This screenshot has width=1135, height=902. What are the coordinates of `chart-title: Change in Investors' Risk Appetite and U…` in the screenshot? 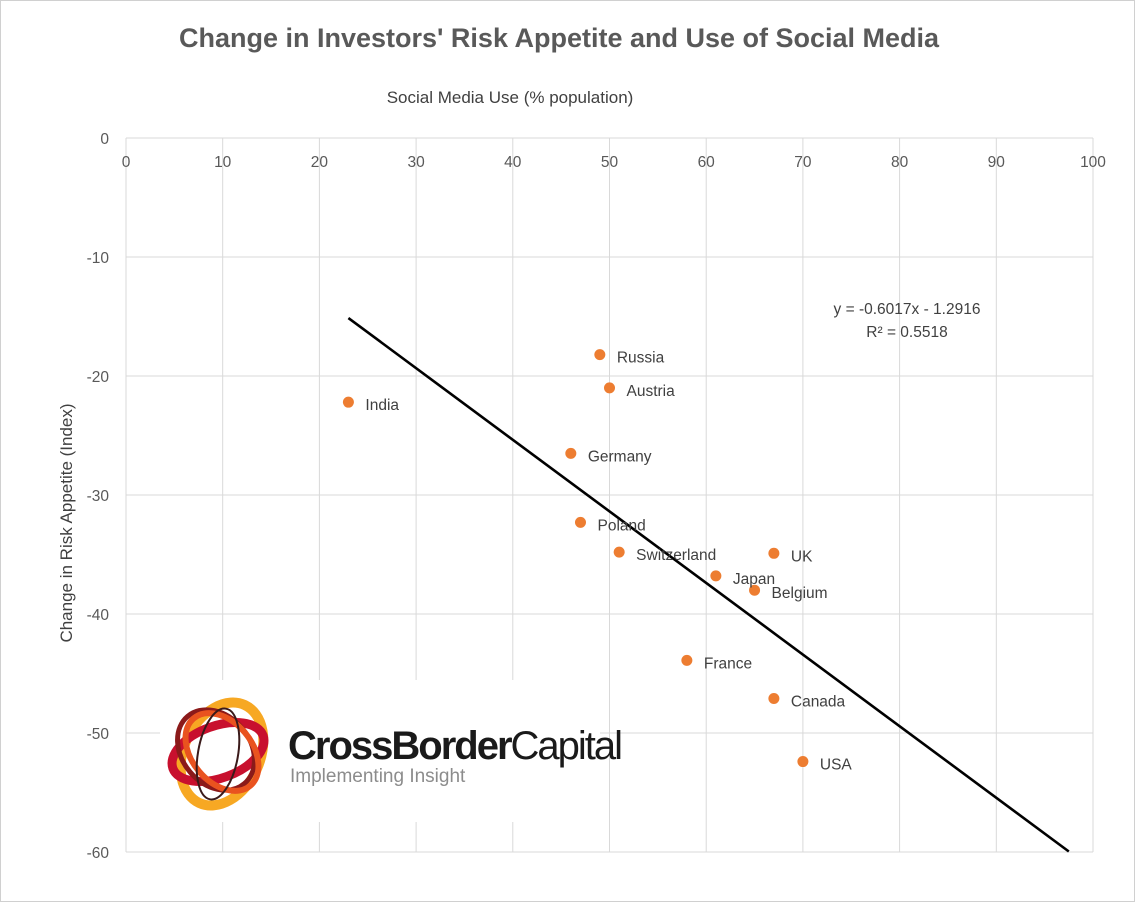 It's located at (559, 38).